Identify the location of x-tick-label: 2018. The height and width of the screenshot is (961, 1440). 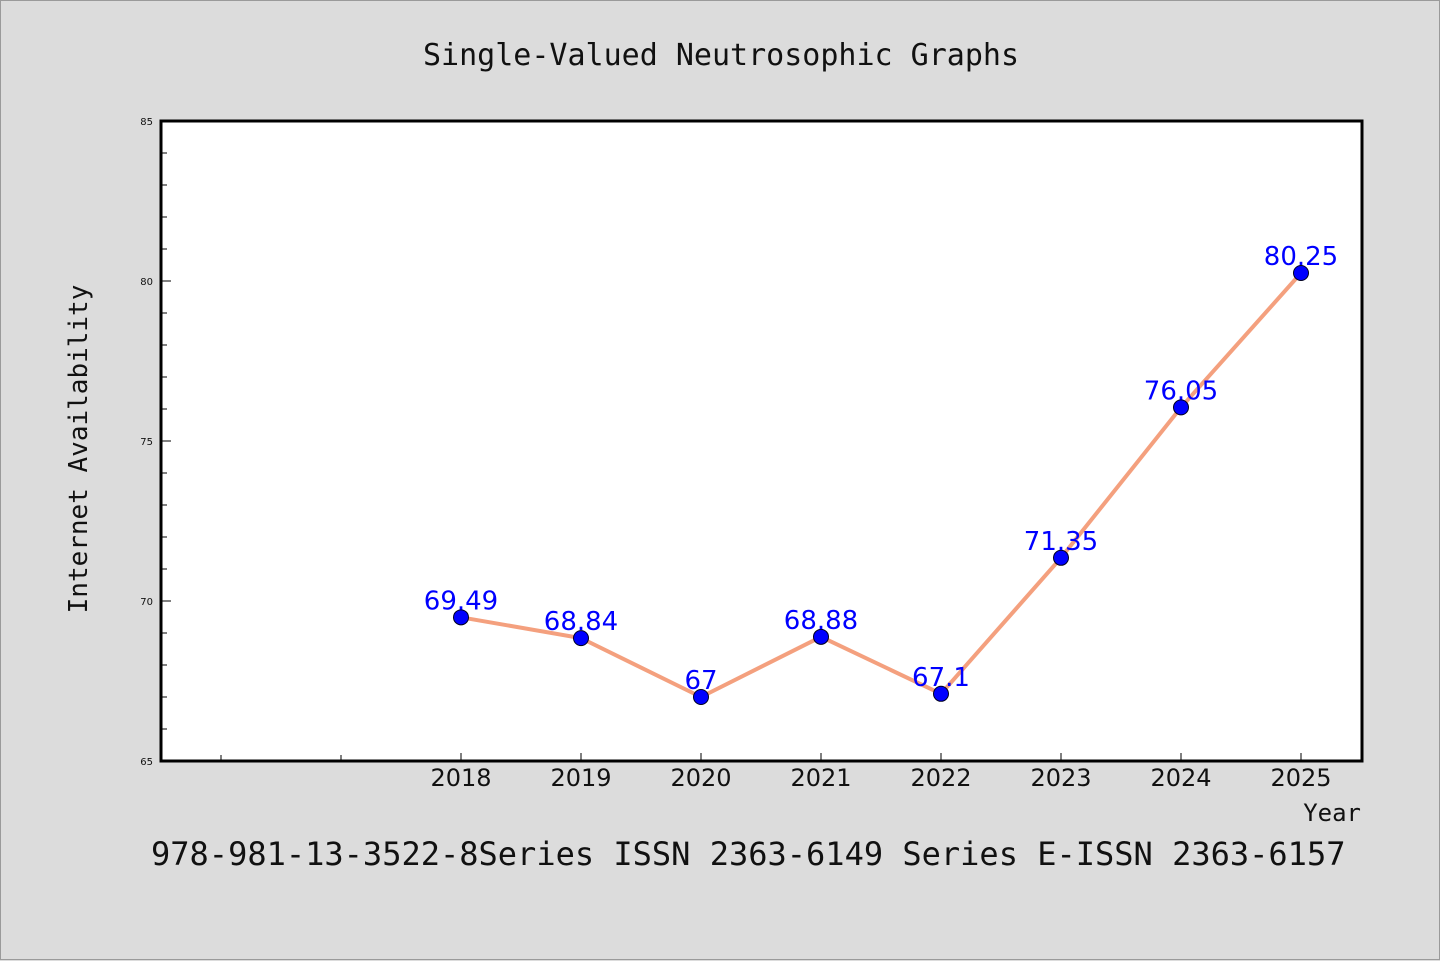
(460, 778).